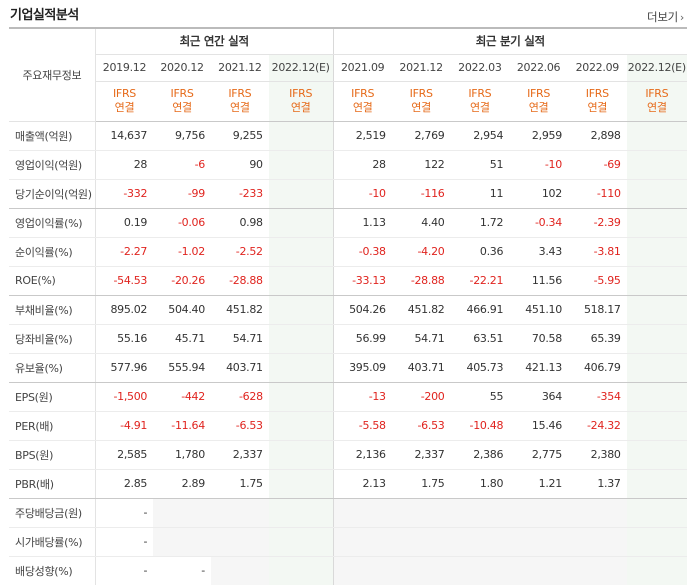  I want to click on value-cell: 1.37, so click(597, 484).